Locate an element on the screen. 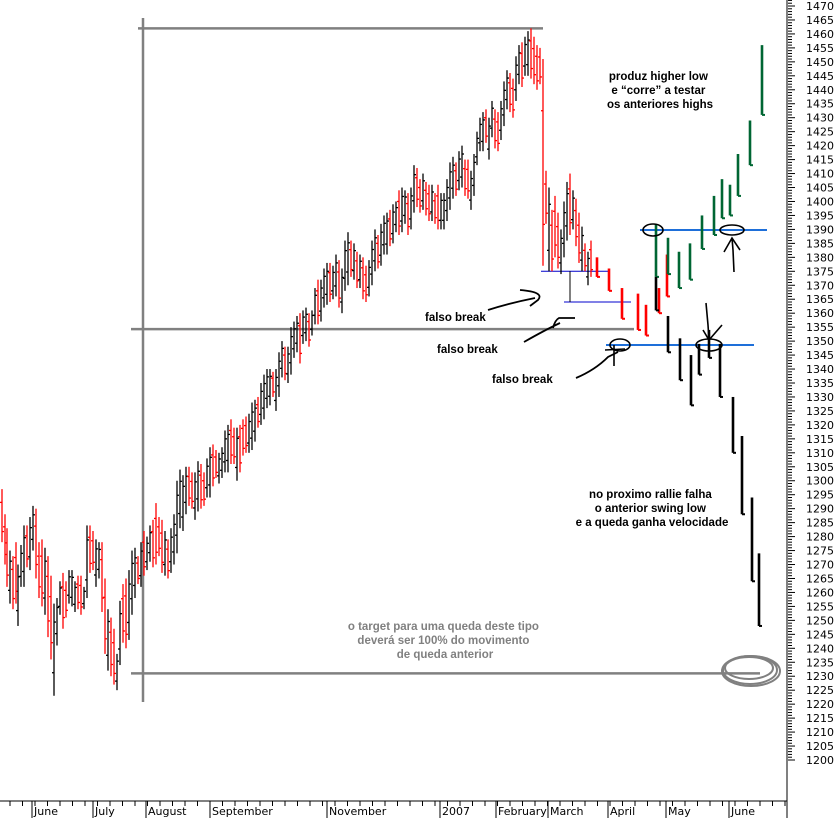 This screenshot has height=818, width=837. x-tick-label: May is located at coordinates (679, 811).